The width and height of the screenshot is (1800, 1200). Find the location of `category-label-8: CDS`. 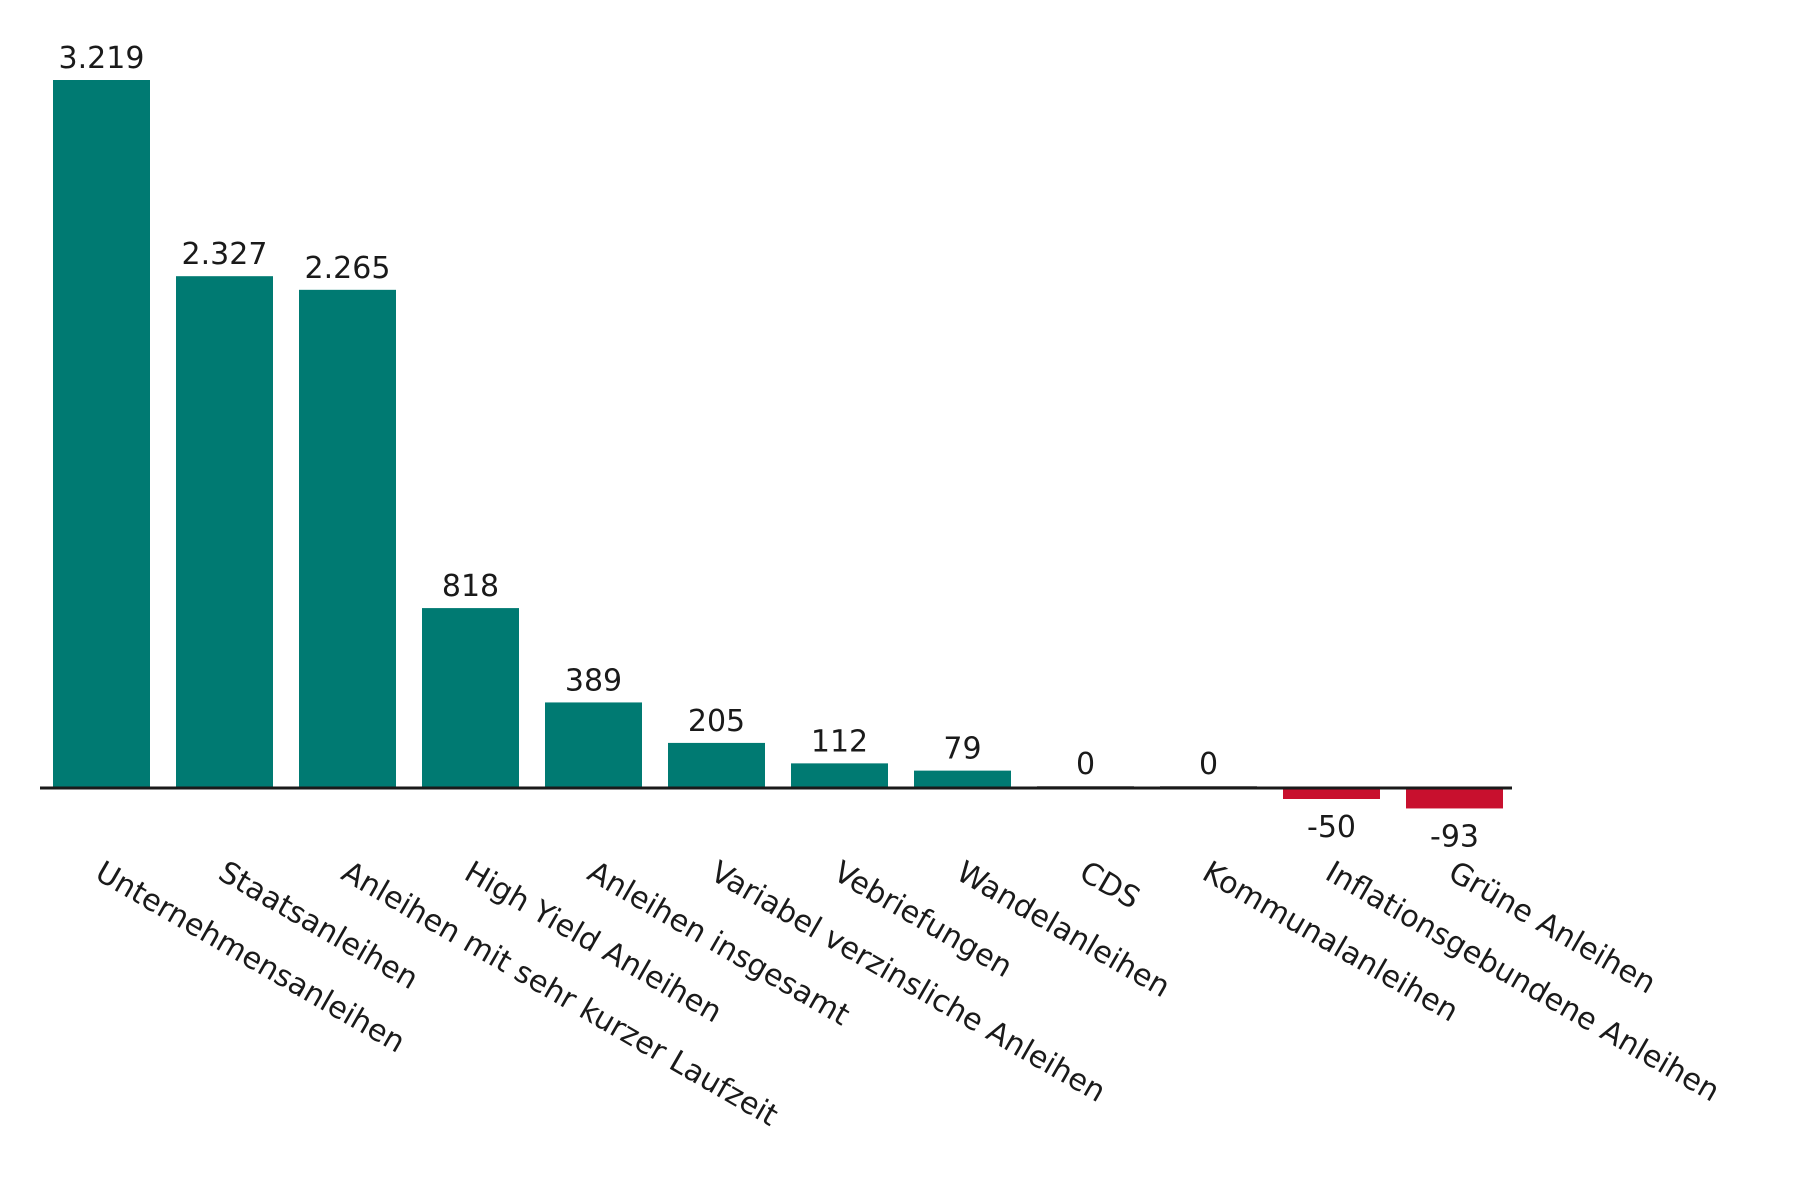

category-label-8: CDS is located at coordinates (1110, 886).